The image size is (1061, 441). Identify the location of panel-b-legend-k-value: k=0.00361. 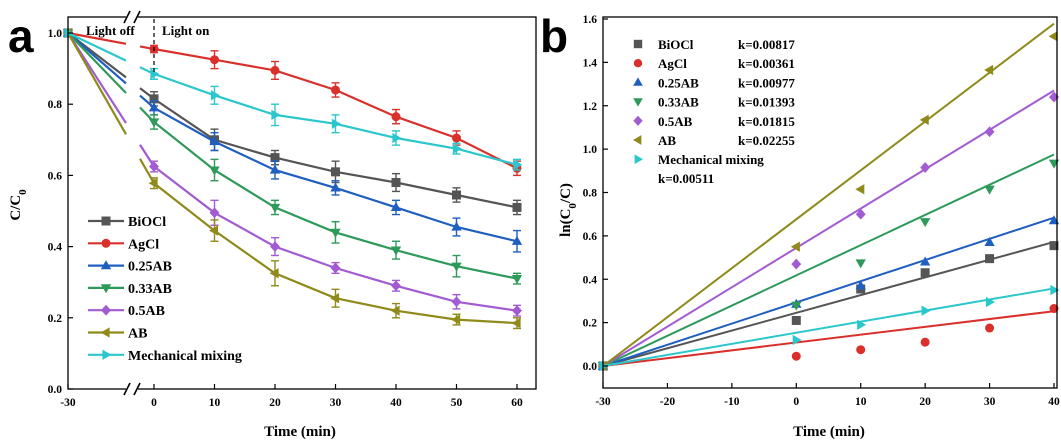
(766, 63).